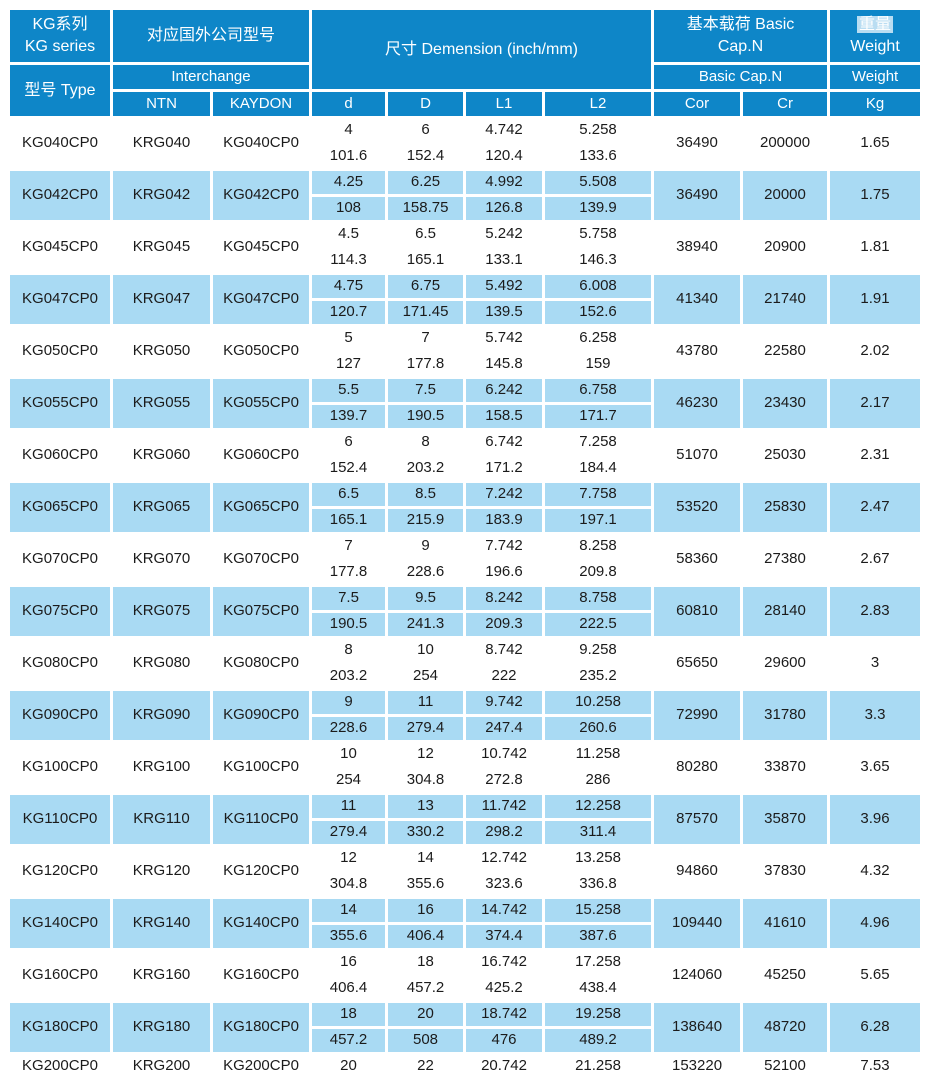  Describe the element at coordinates (161, 507) in the screenshot. I see `ntn-cell: KRG065` at that location.